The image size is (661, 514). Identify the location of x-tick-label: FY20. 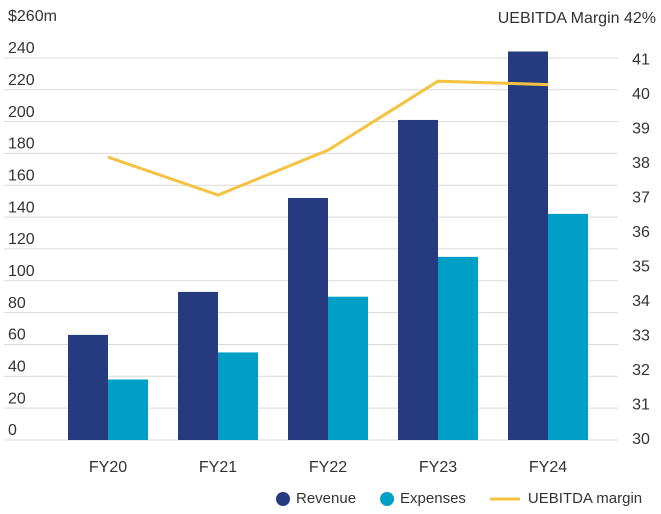
(108, 467).